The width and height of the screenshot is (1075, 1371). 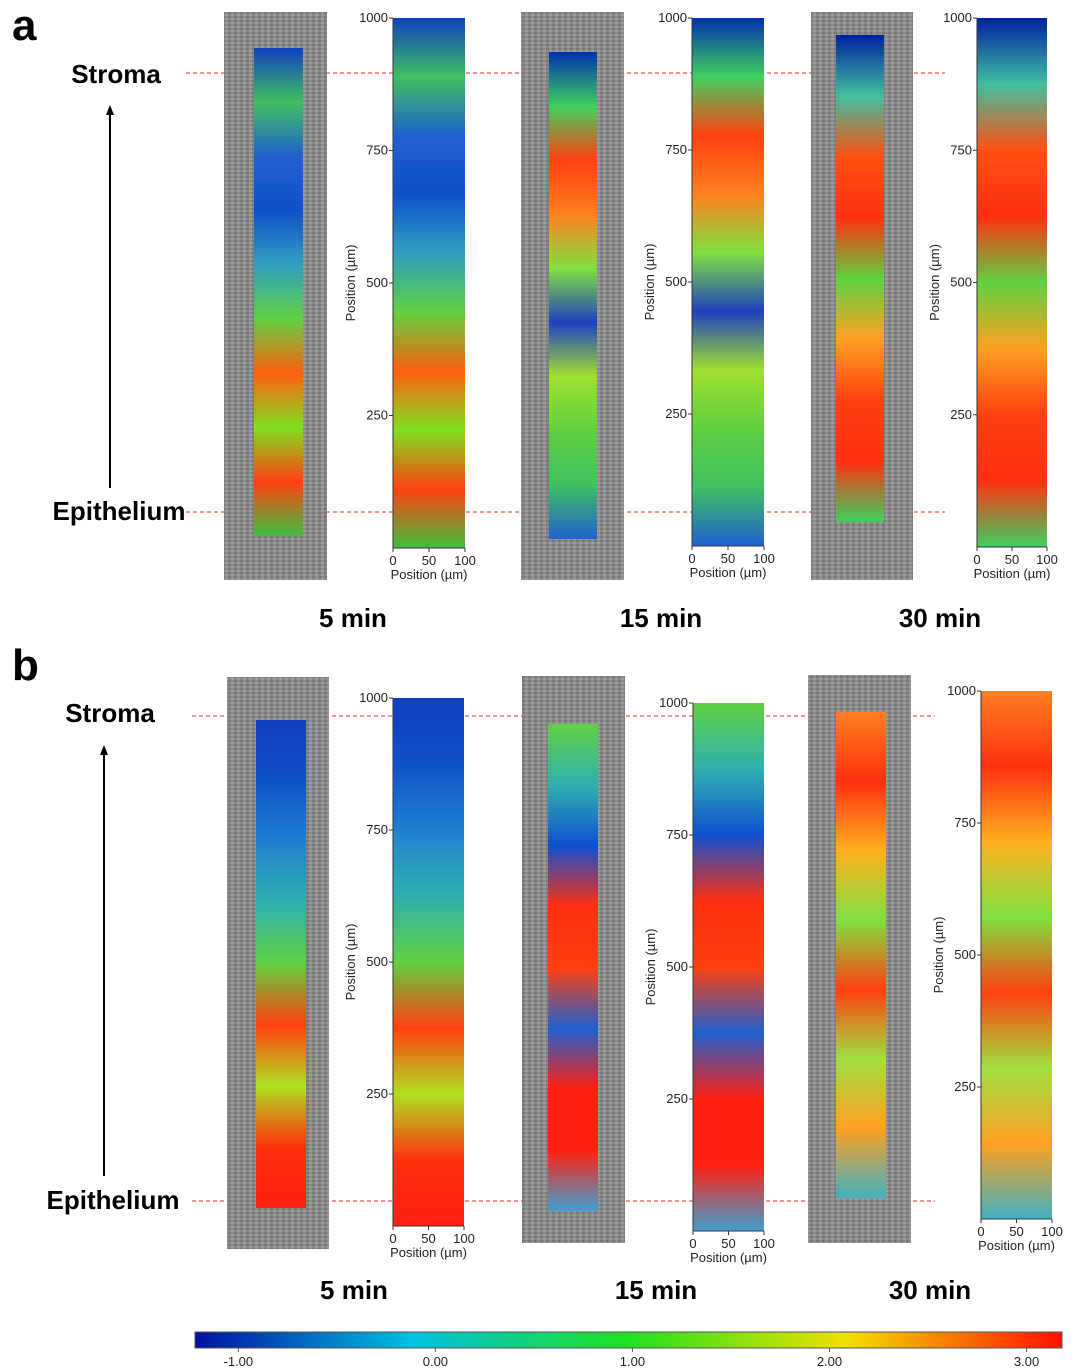 I want to click on colorbar-tick-label: 2.00, so click(x=829, y=1361).